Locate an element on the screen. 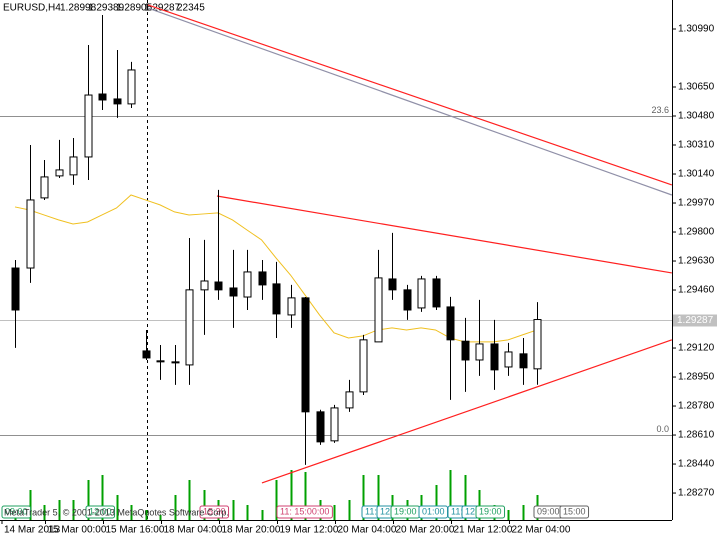 The width and height of the screenshot is (720, 540). time-marker: 11: 15:00:00 is located at coordinates (304, 512).